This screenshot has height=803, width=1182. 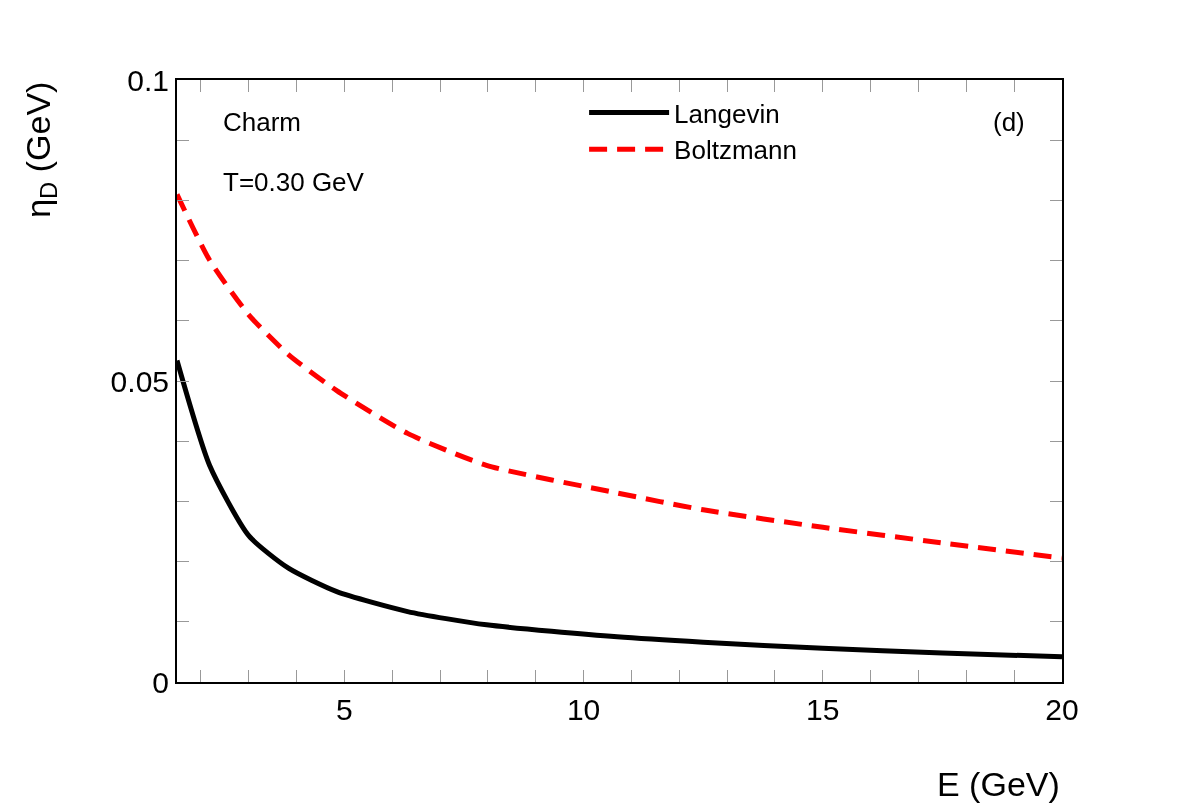 I want to click on y-tick-label: 0.05, so click(x=139, y=381).